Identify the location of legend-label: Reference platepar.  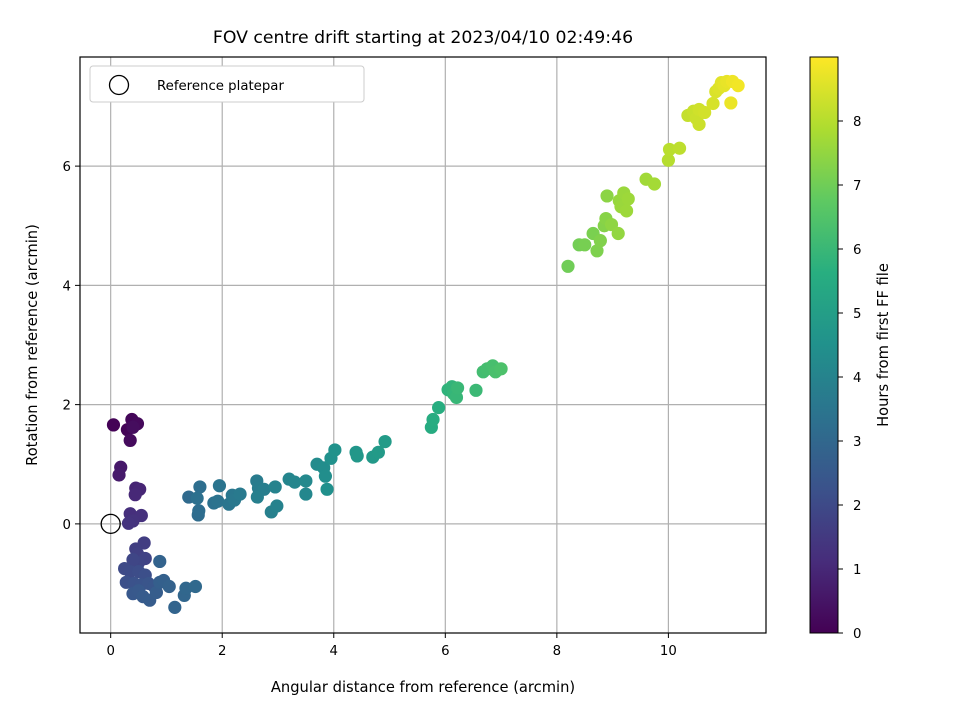
(220, 86).